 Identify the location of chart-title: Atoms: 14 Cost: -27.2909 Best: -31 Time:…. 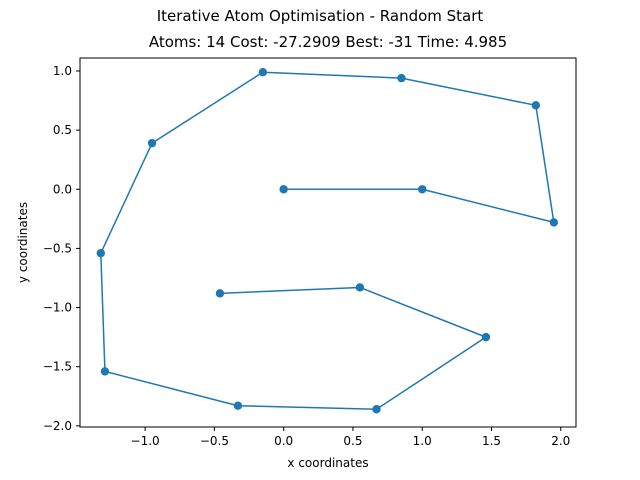
(328, 42).